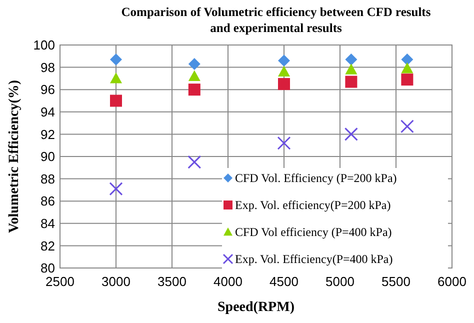  What do you see at coordinates (47, 134) in the screenshot?
I see `y-tick-label: 92` at bounding box center [47, 134].